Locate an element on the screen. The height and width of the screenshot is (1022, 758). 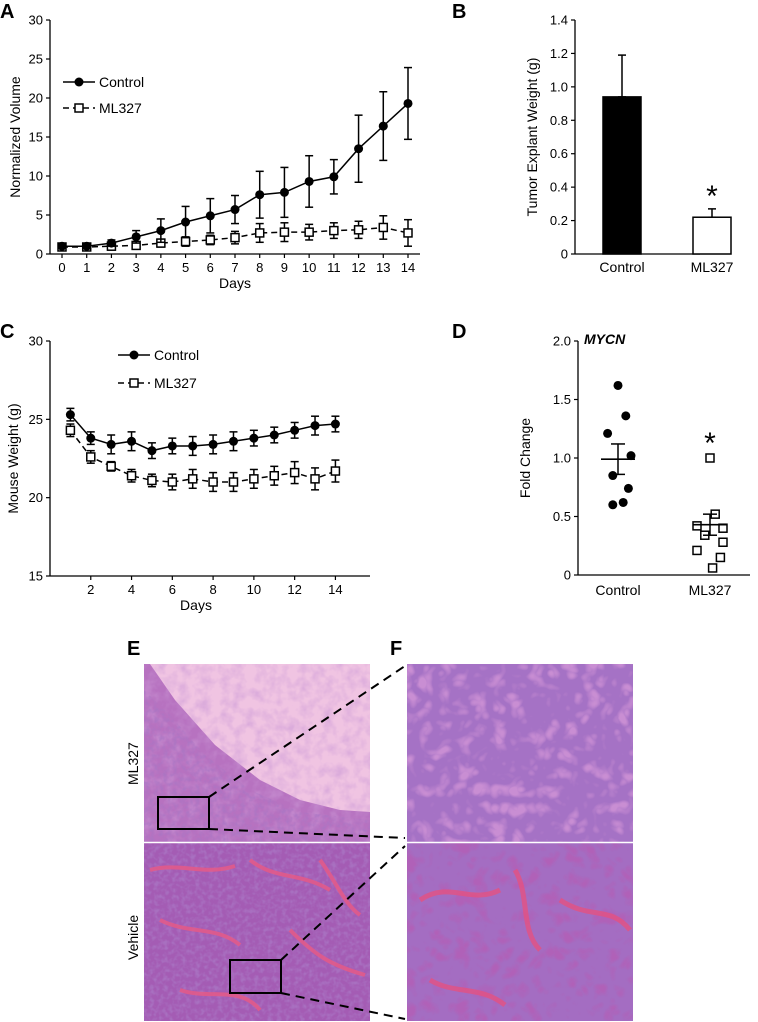
chart-b-y-axis-label: Tumor Explant Weight (g) is located at coordinates (532, 137).